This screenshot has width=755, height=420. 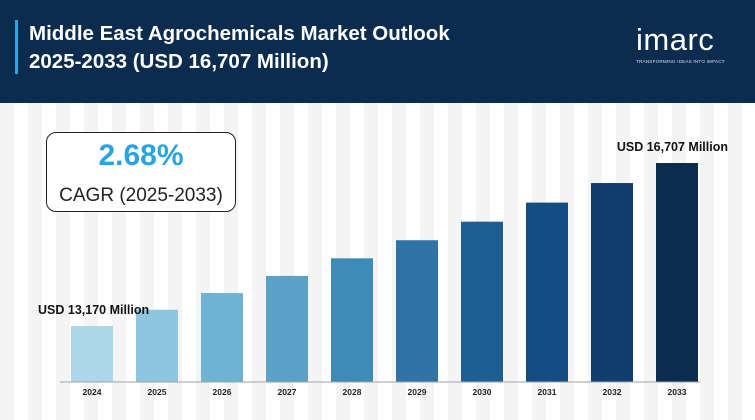 I want to click on title-line-1: Middle East Agrochemicals Market Outlook, so click(x=239, y=33).